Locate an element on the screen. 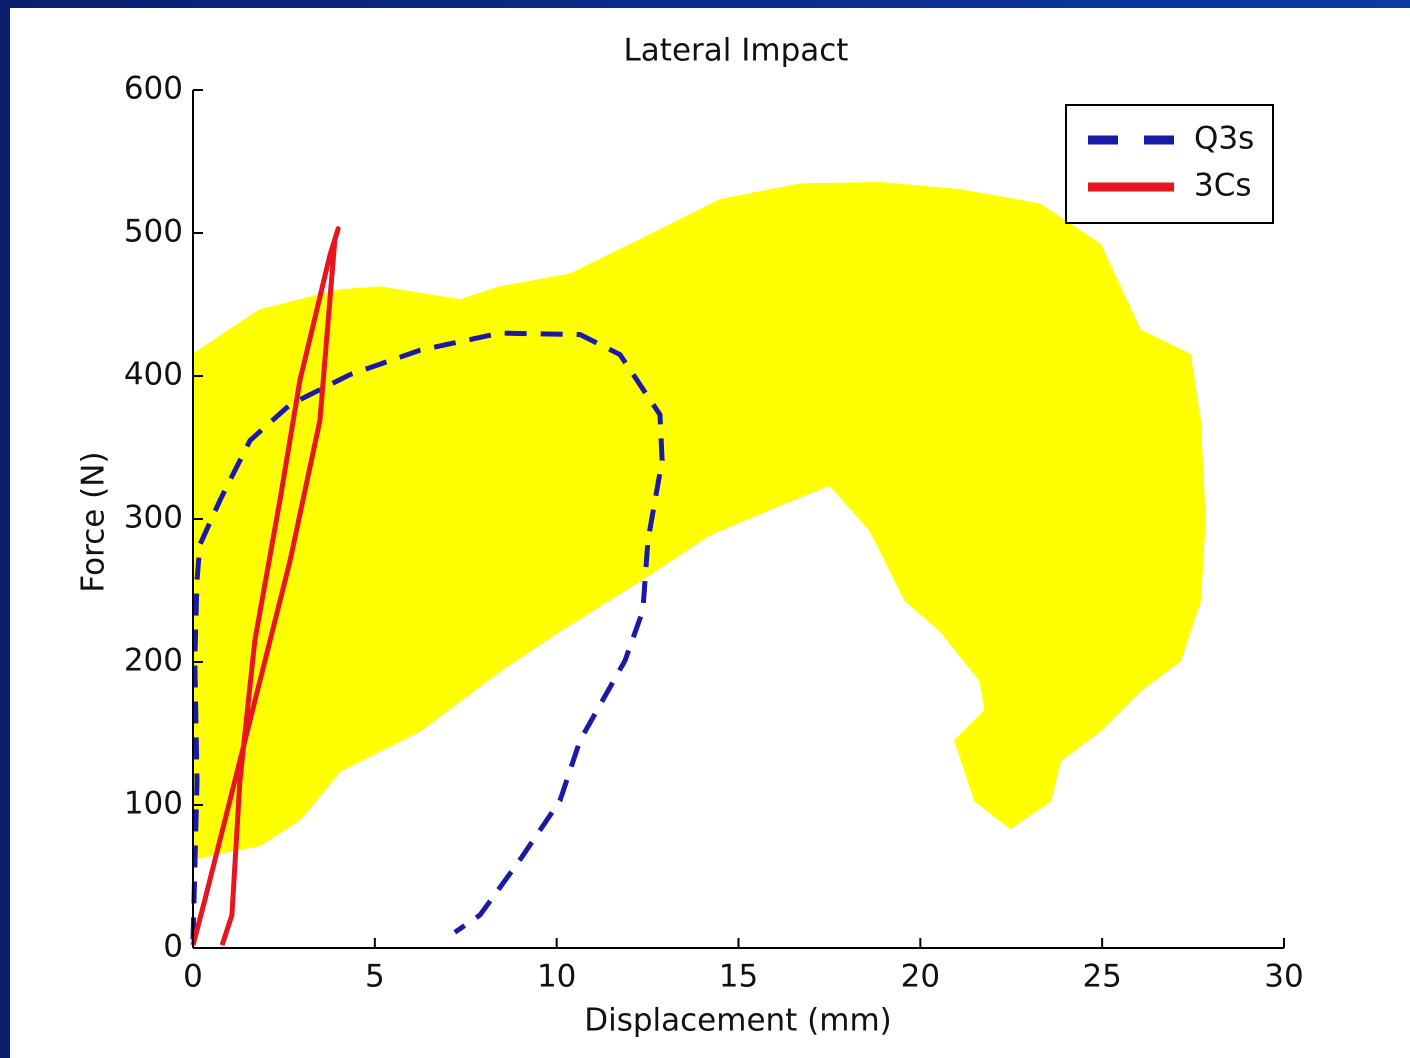  y-tick-label: 300 is located at coordinates (153, 518).